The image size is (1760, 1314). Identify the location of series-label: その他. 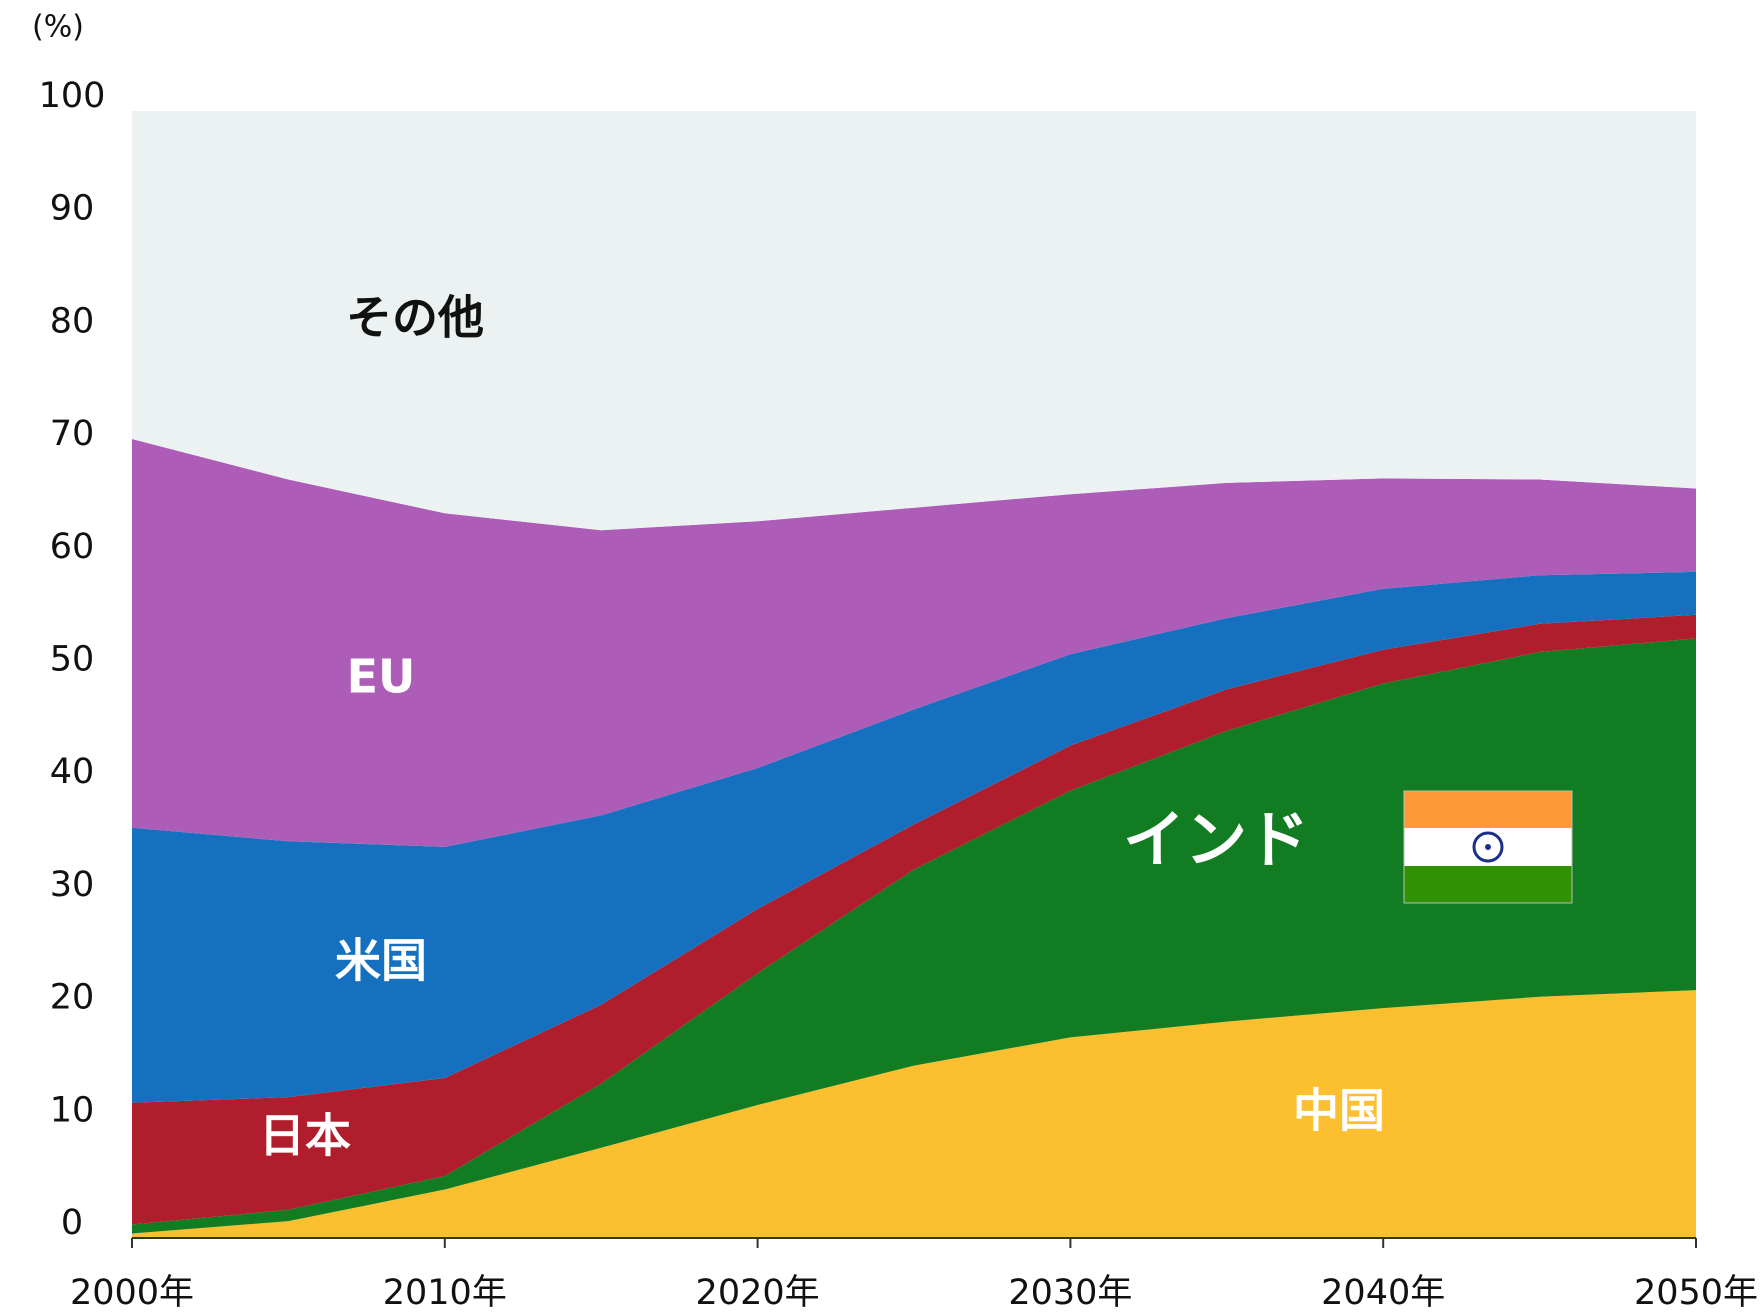
(415, 318).